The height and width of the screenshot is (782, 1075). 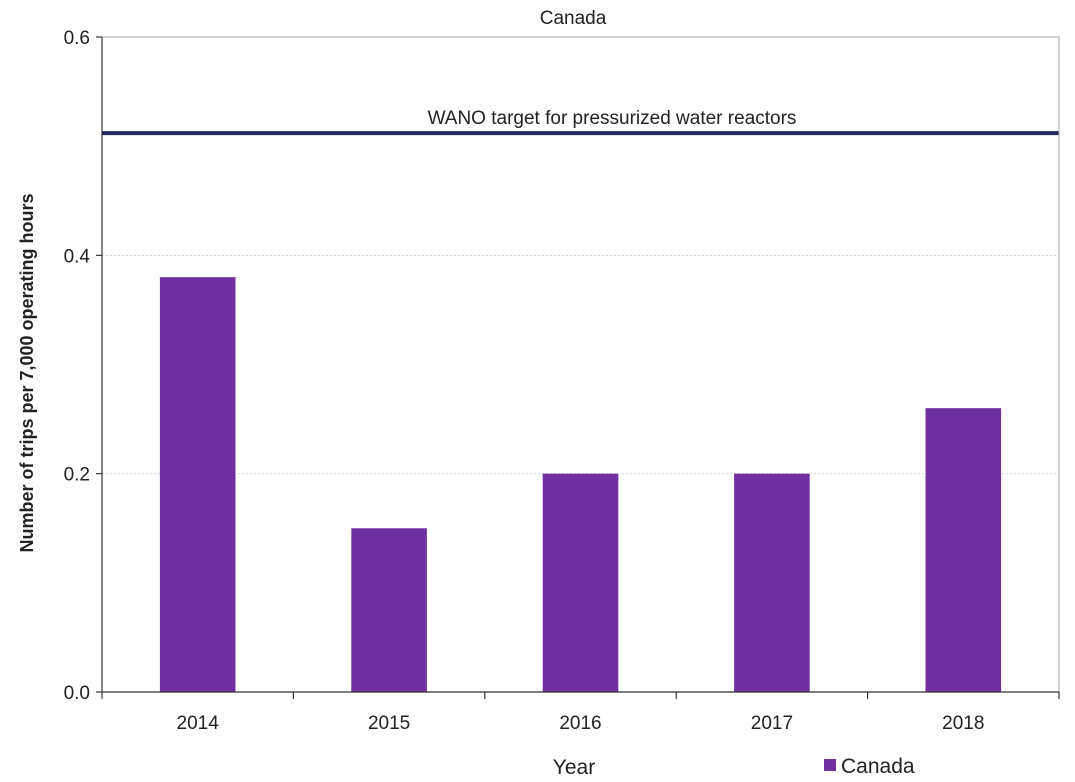 I want to click on x-tick-label: 2014, so click(x=198, y=723).